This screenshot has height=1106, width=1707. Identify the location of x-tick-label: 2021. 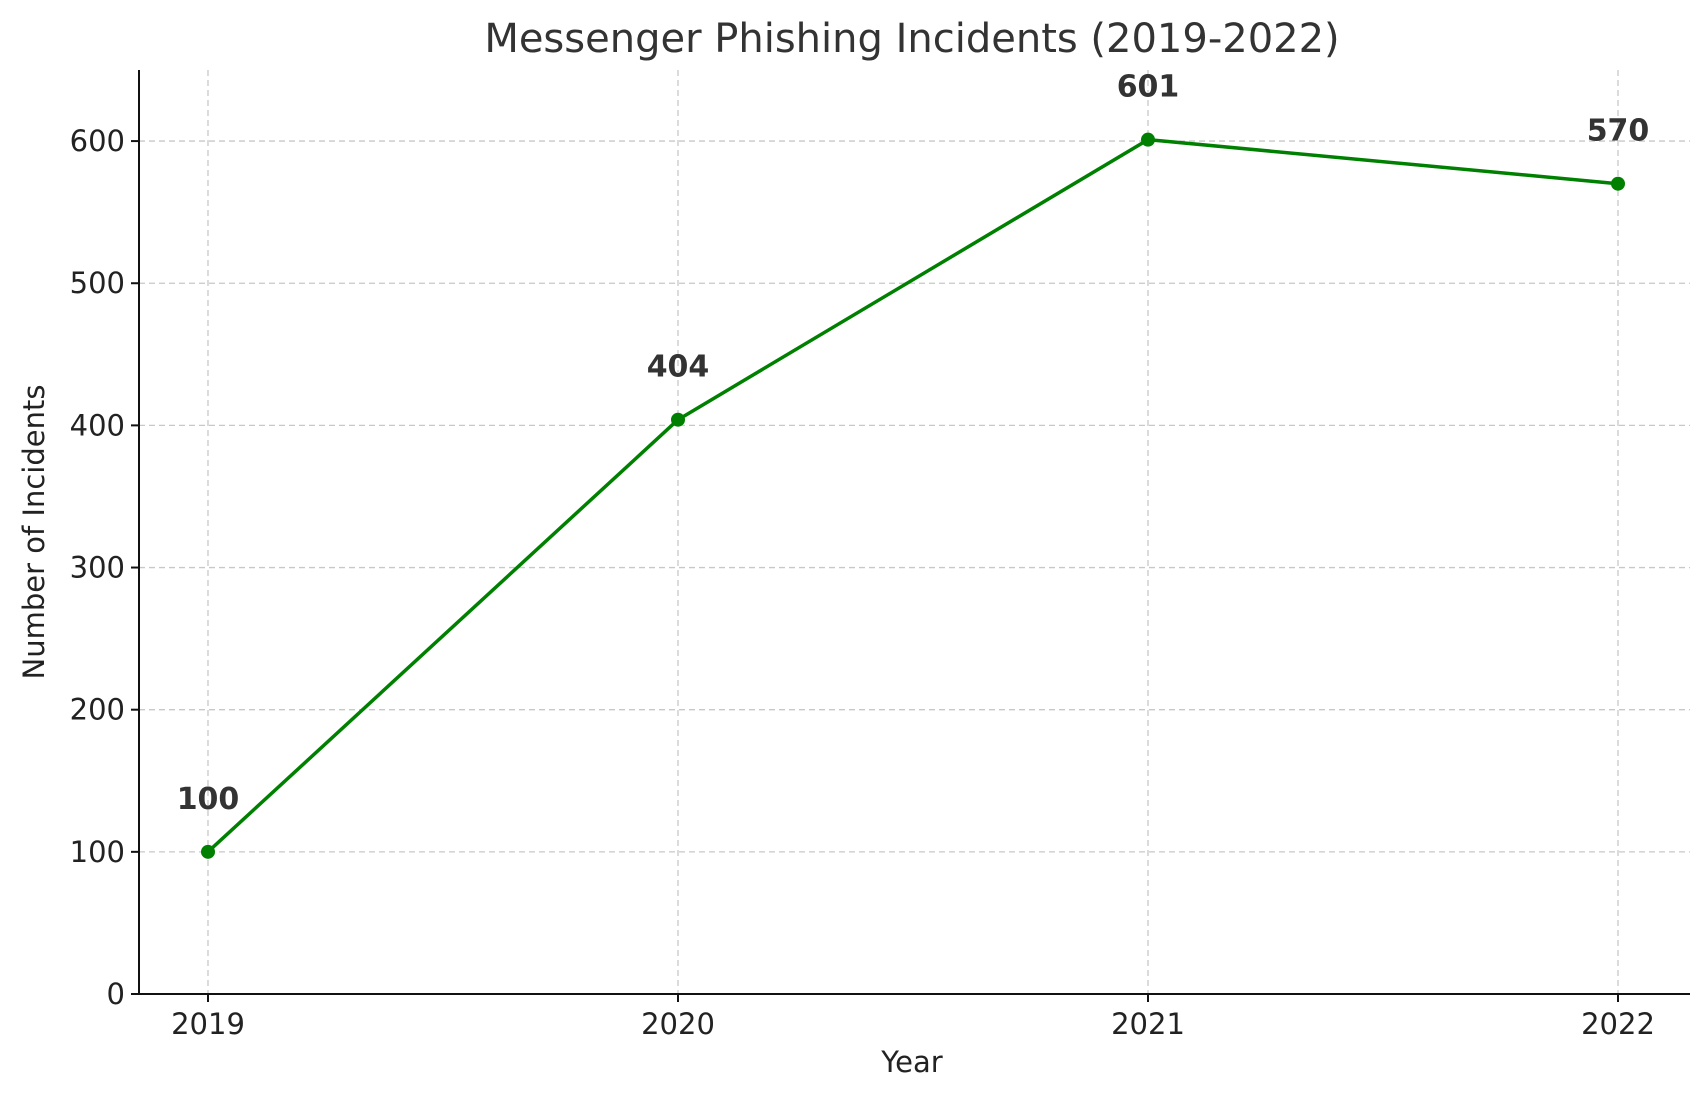
(1148, 1024).